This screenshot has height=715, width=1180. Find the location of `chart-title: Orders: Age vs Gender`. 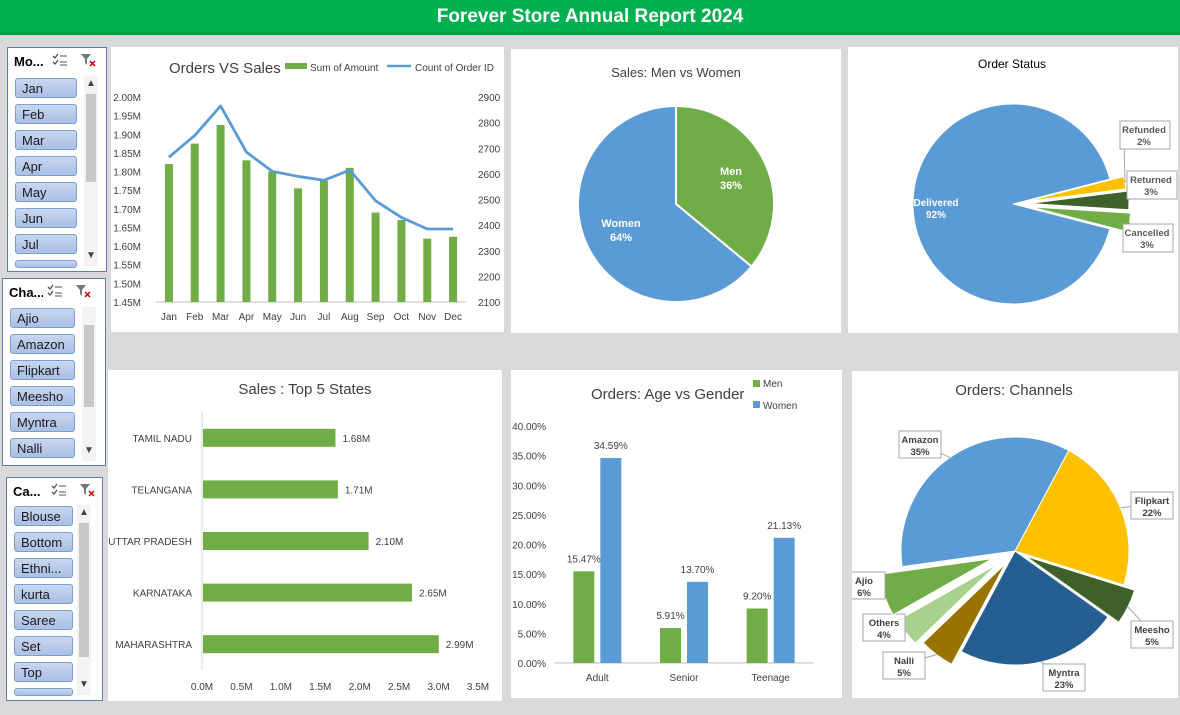

chart-title: Orders: Age vs Gender is located at coordinates (667, 394).